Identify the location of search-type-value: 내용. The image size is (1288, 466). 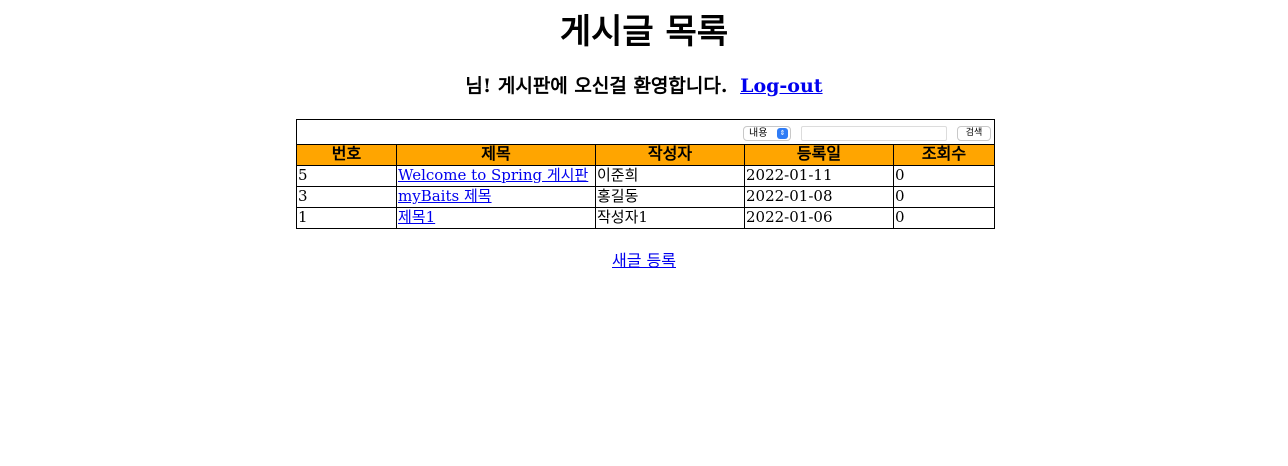
(758, 133).